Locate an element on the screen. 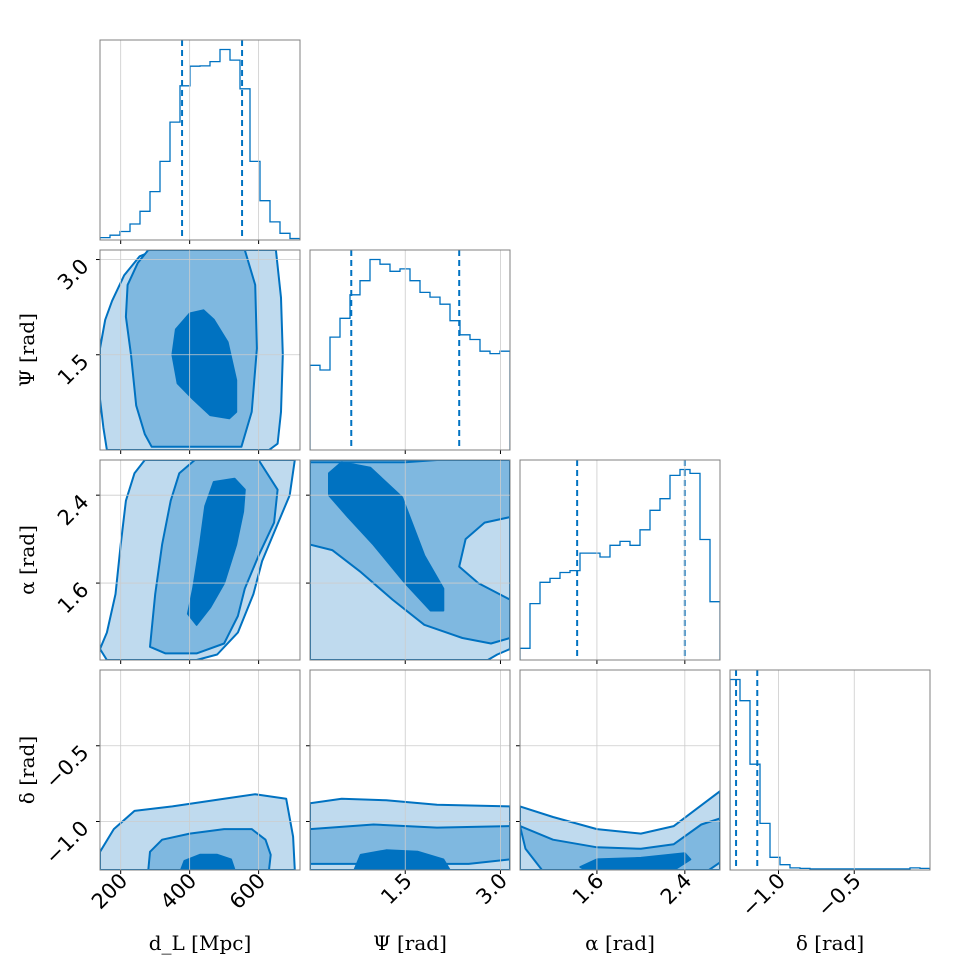  x-tick-label-dL: 200 is located at coordinates (109, 891).